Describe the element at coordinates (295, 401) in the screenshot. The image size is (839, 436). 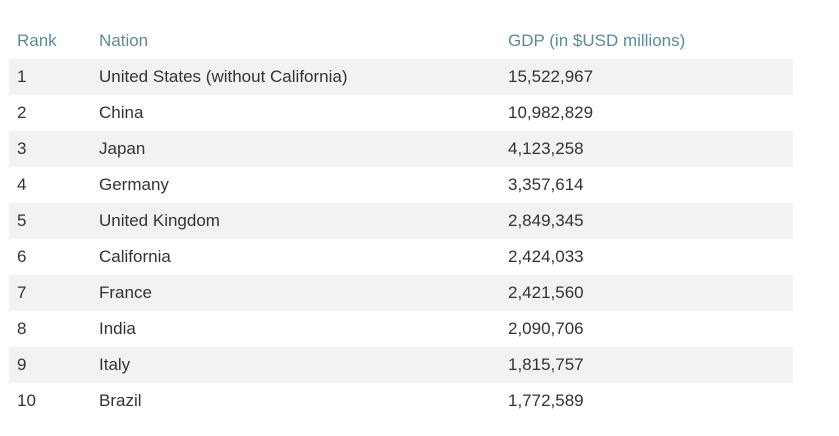
I see `cell-nation: Brazil` at that location.